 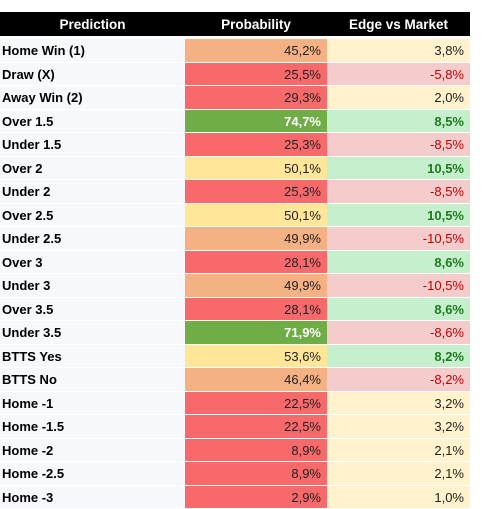 What do you see at coordinates (92, 451) in the screenshot?
I see `prediction-label: Home -2` at bounding box center [92, 451].